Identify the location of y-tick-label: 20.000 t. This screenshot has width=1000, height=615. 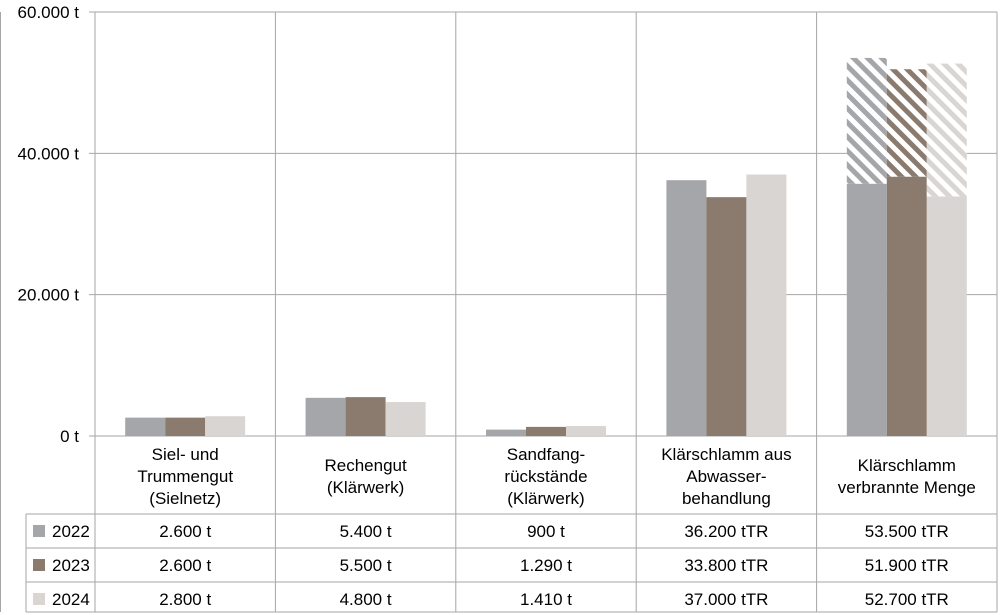
(49, 295).